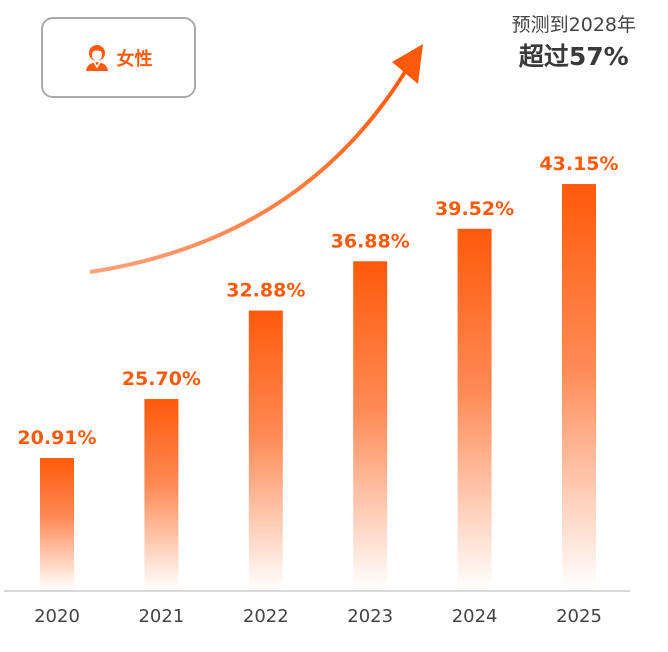 This screenshot has width=668, height=652. I want to click on bar-2021, so click(161, 494).